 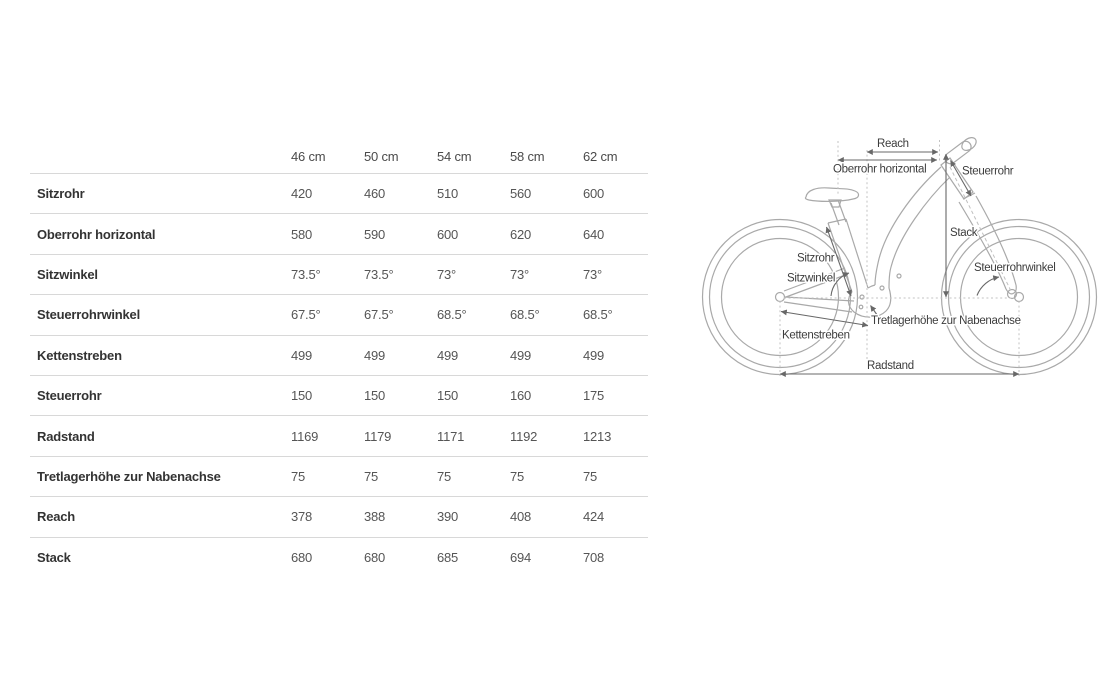 What do you see at coordinates (527, 156) in the screenshot?
I see `column-header: 58 cm` at bounding box center [527, 156].